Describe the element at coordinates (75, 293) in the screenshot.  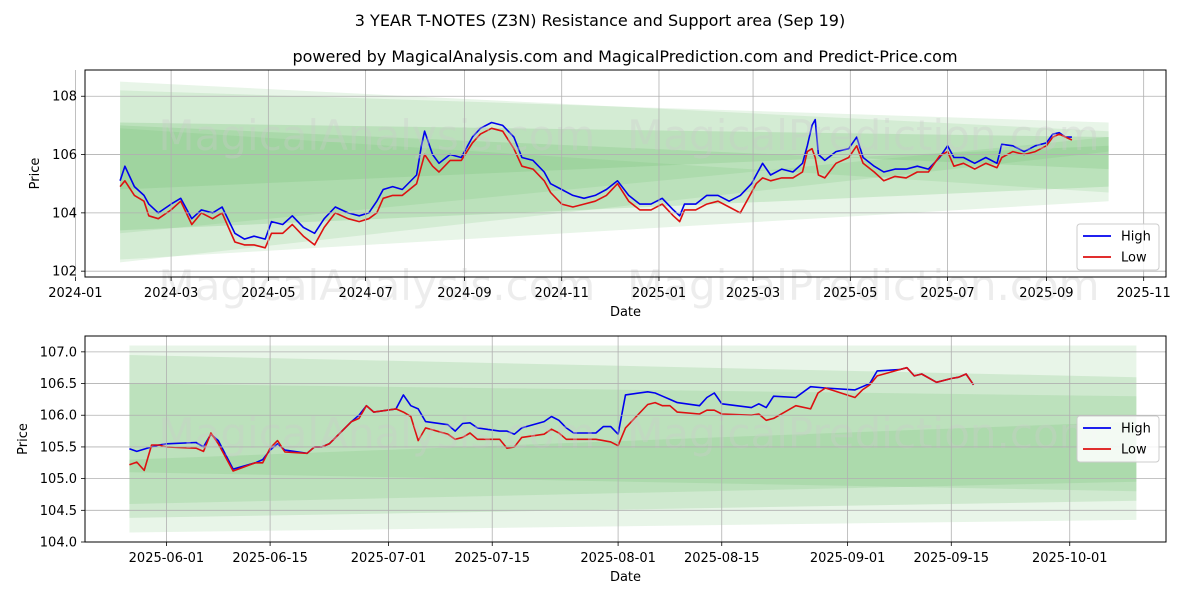
I see `x-tick-label: 2024-01` at that location.